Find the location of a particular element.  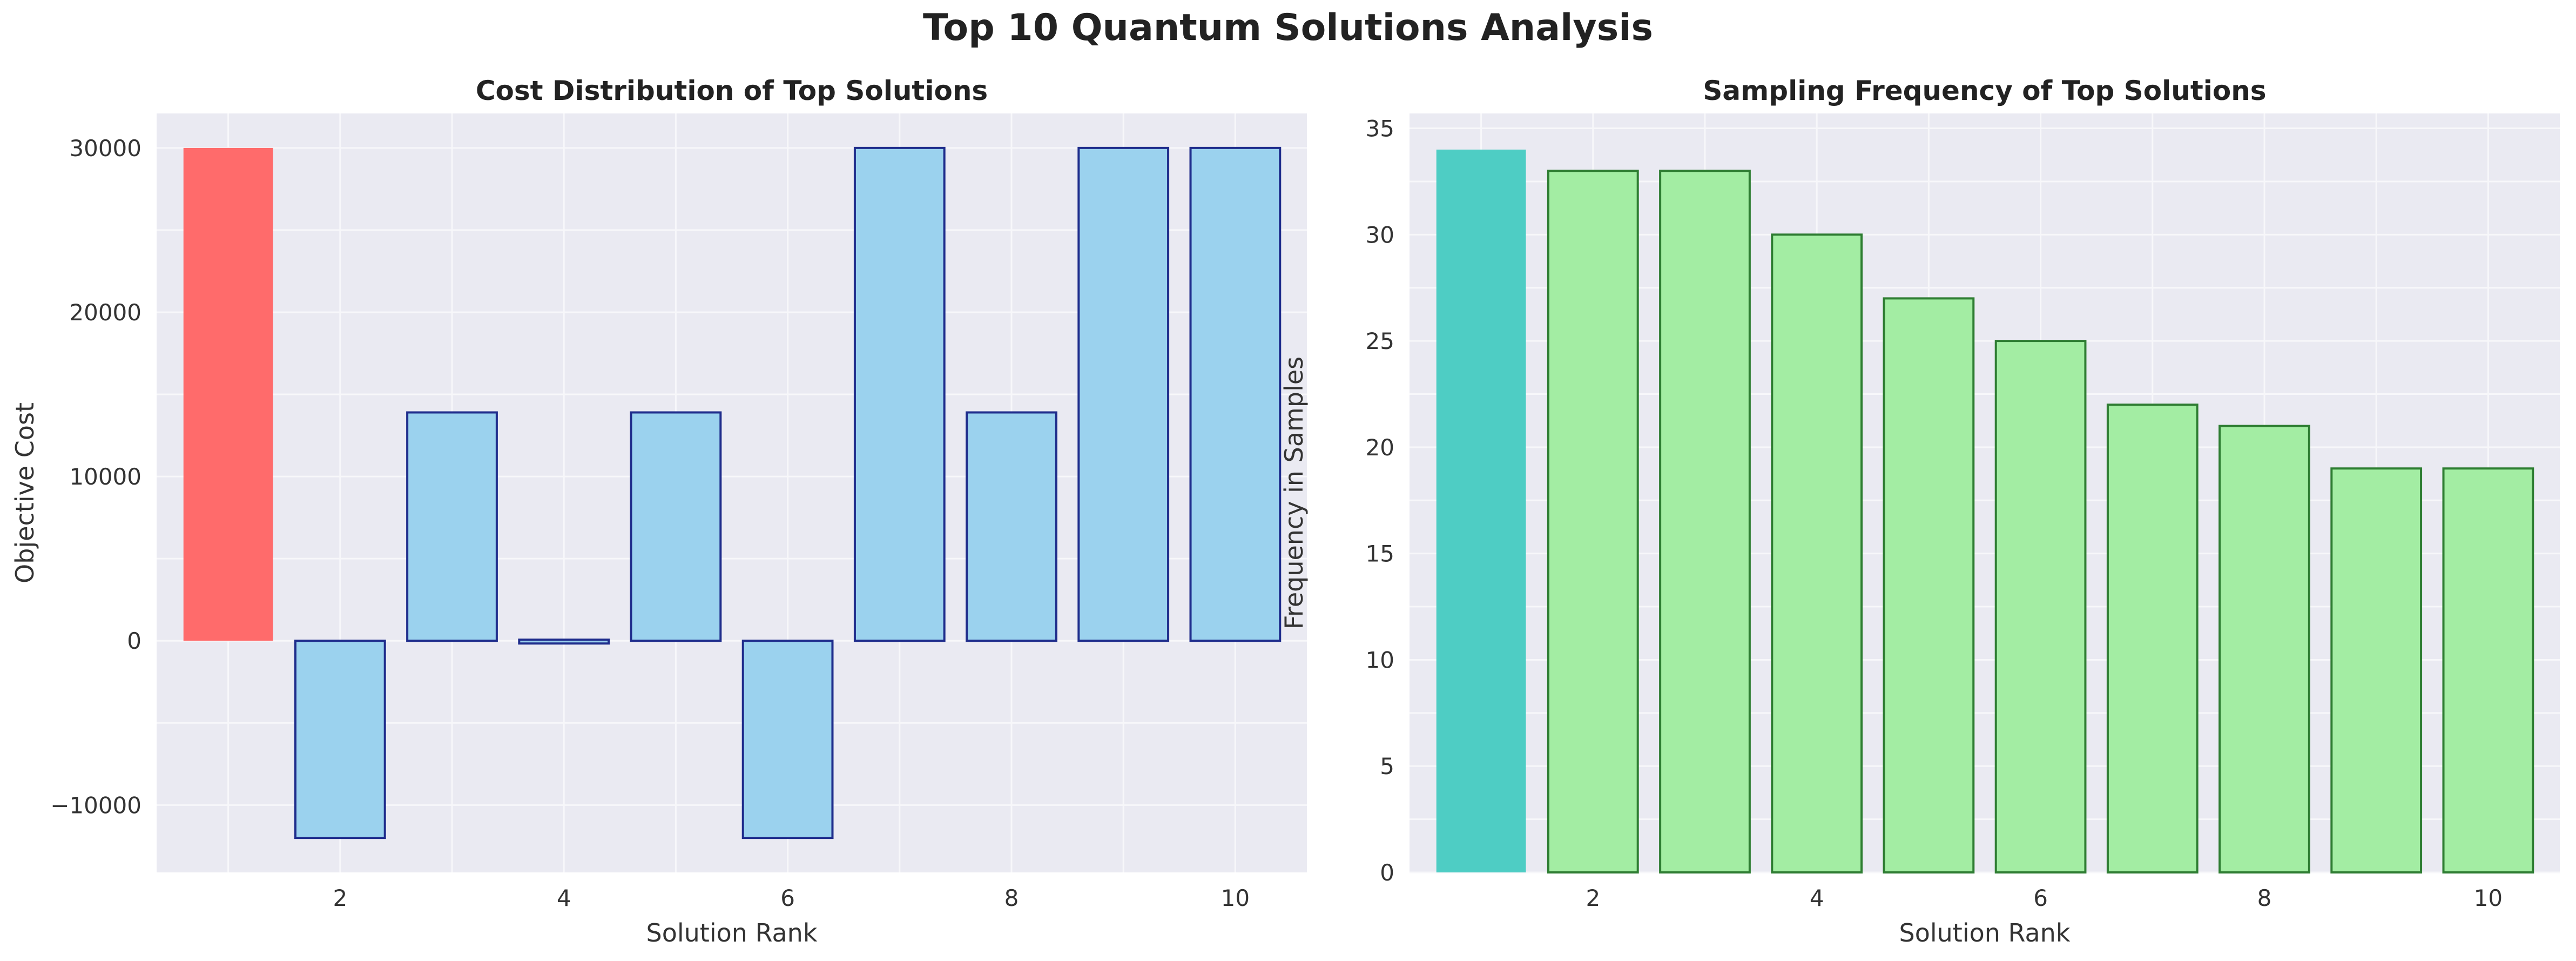

y-tick-label: 10000 is located at coordinates (105, 476).